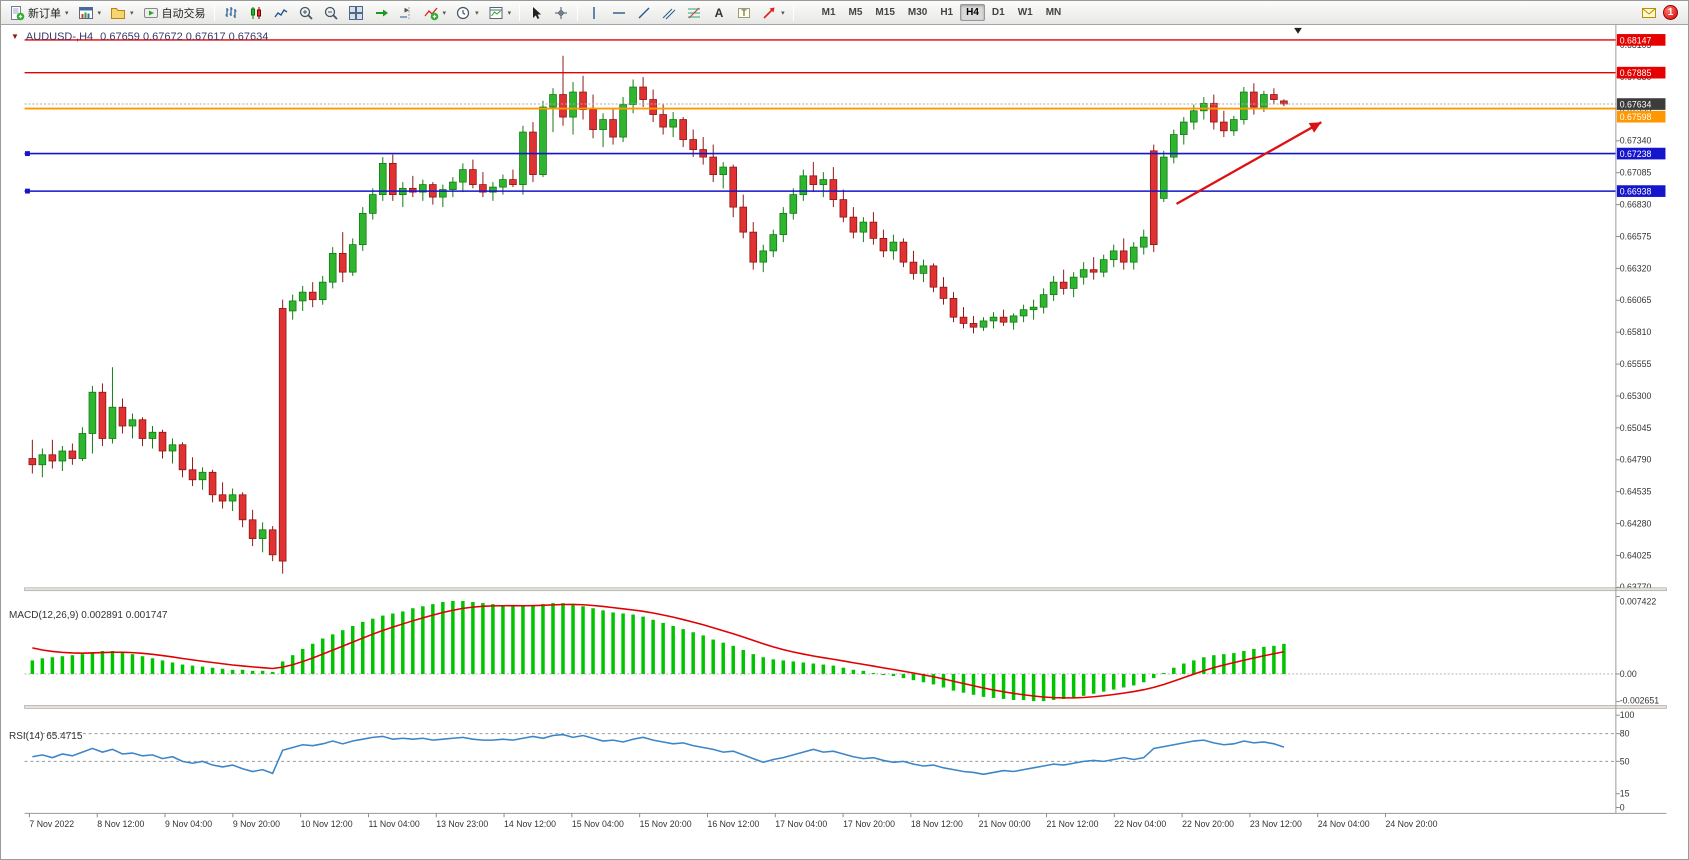 The image size is (1689, 860). What do you see at coordinates (1662, 13) in the screenshot?
I see `toolbar-right: 1` at bounding box center [1662, 13].